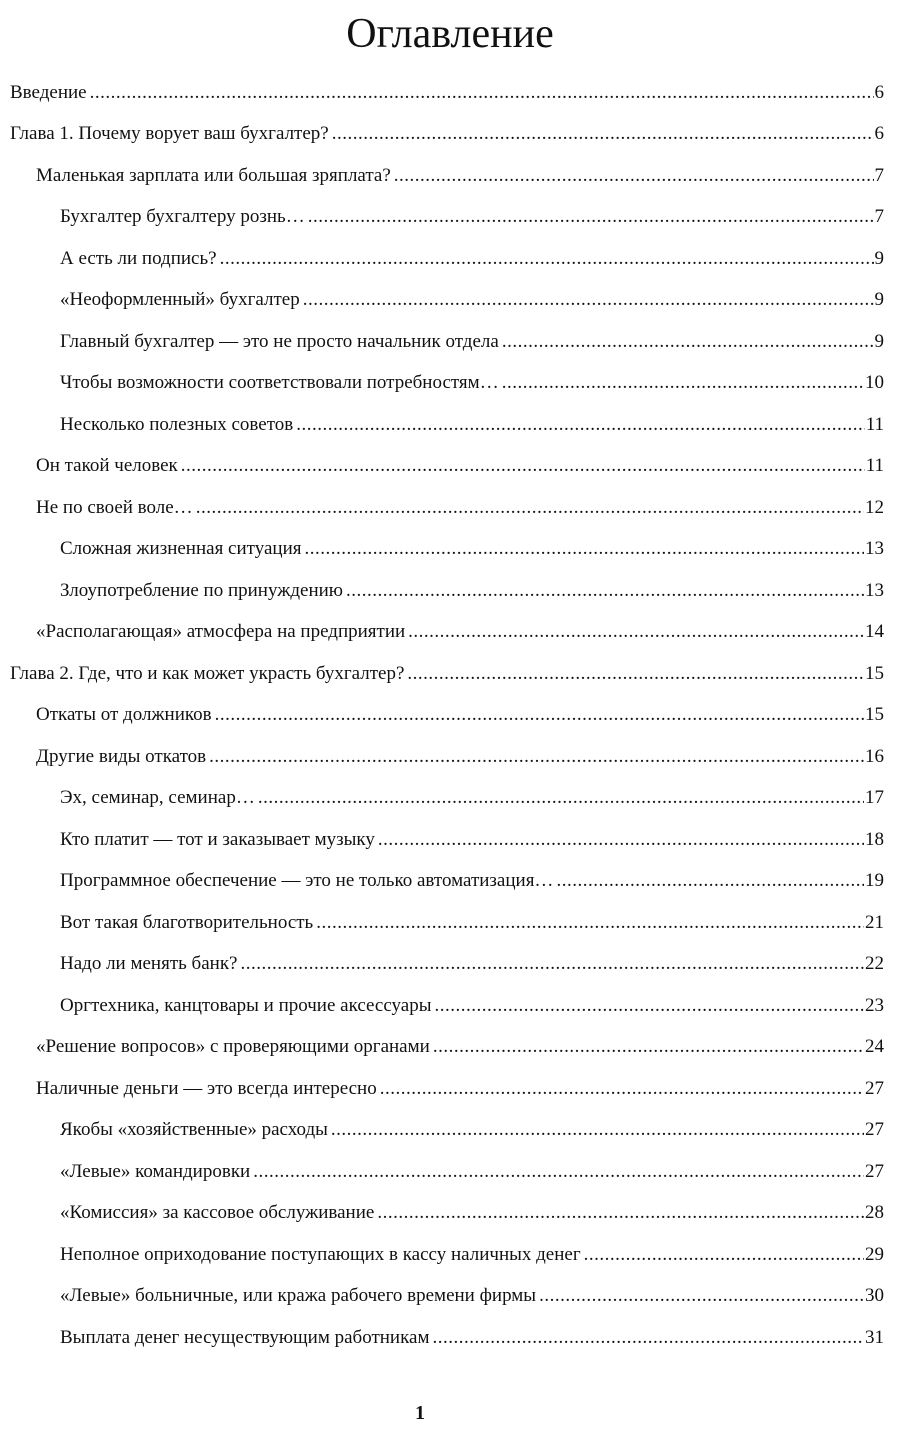 This screenshot has height=1436, width=900. What do you see at coordinates (874, 1213) in the screenshot?
I see `toc-entry-page: 28` at bounding box center [874, 1213].